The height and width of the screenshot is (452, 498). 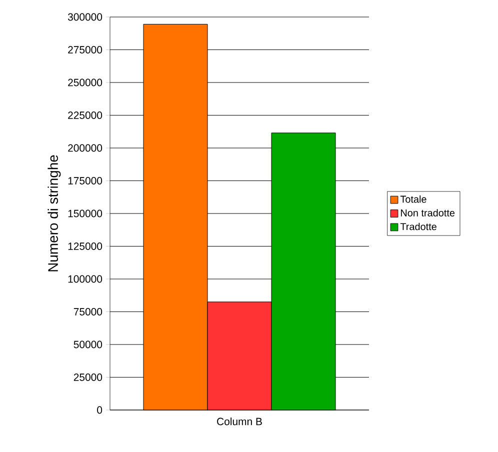 I want to click on x-tick-label: Column B, so click(x=239, y=422).